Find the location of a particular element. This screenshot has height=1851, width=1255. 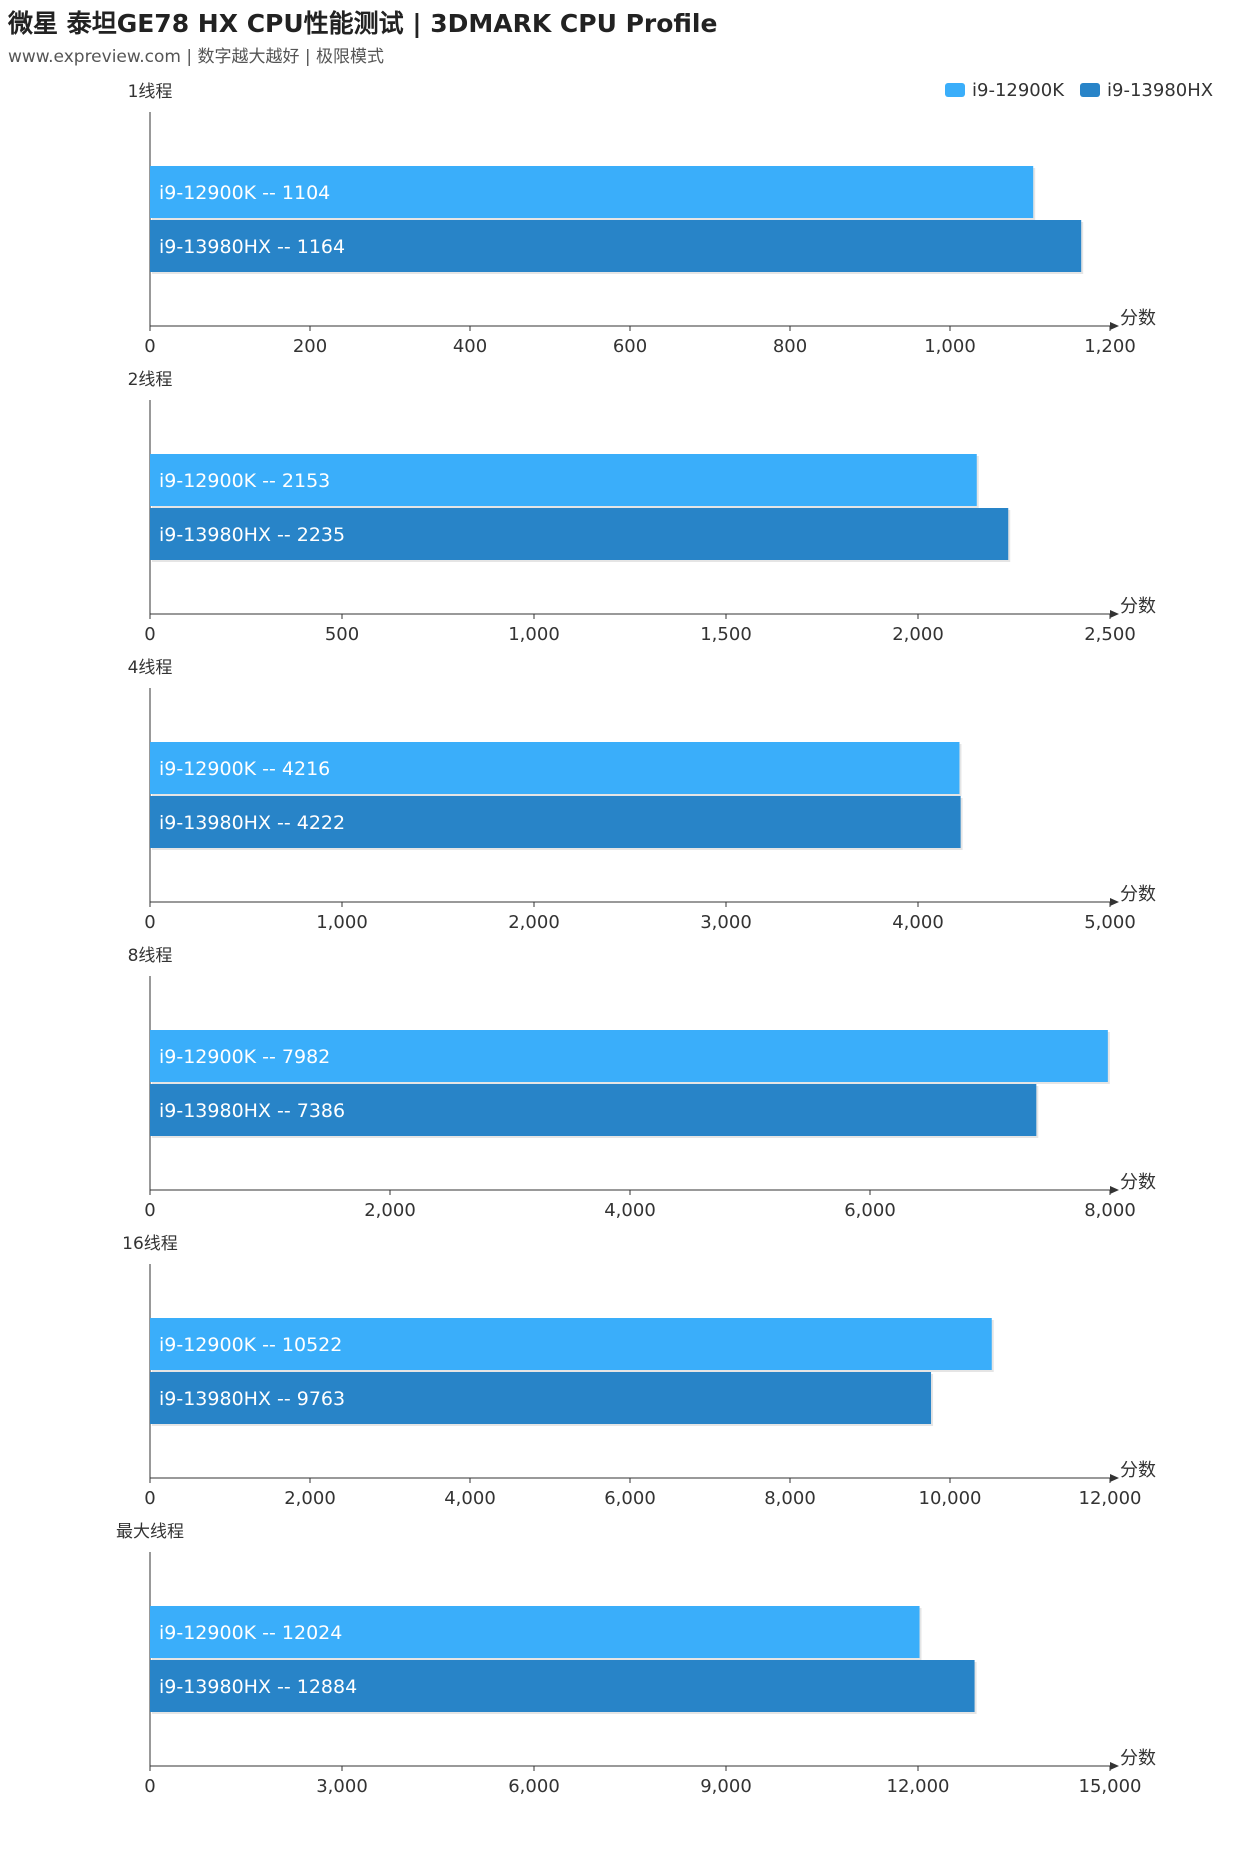

legend-swatch-i9-12900k is located at coordinates (955, 90).